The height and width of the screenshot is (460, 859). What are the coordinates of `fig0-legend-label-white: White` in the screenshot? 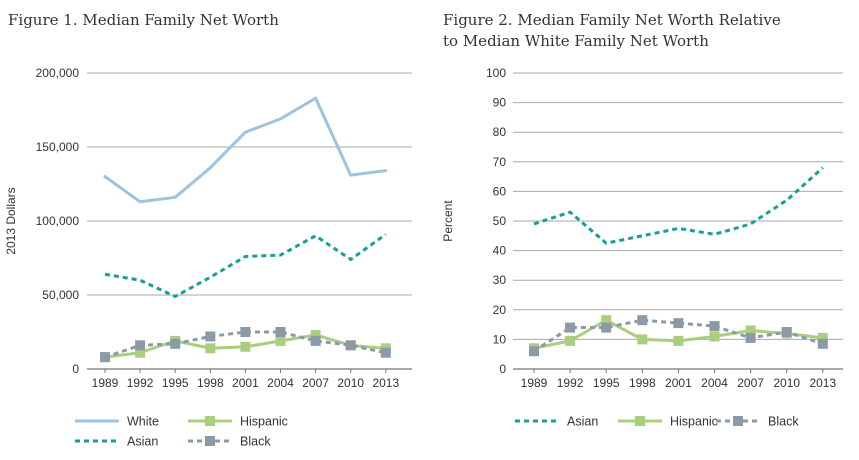 It's located at (143, 422).